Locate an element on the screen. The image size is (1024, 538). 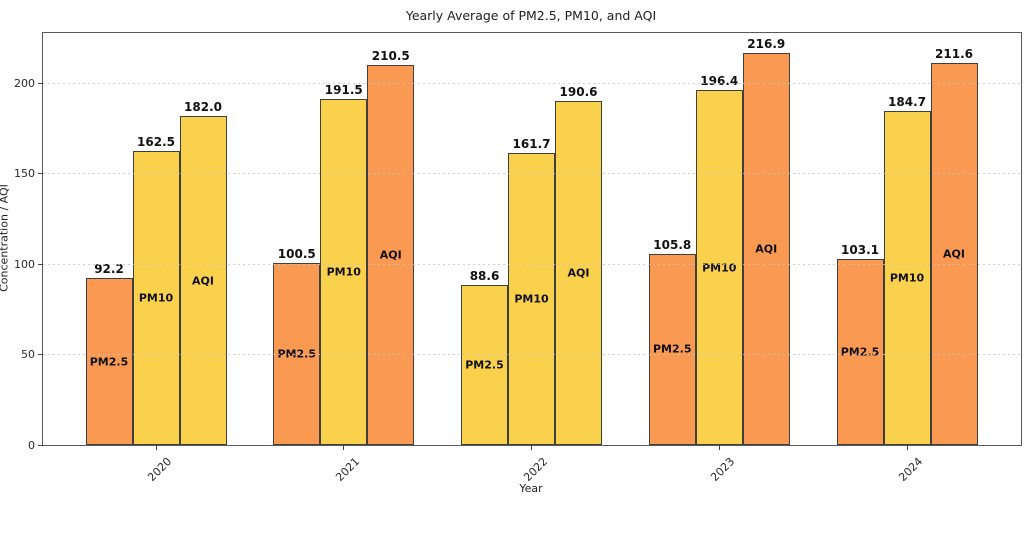
bar: PM2.5 105.8 is located at coordinates (672, 341).